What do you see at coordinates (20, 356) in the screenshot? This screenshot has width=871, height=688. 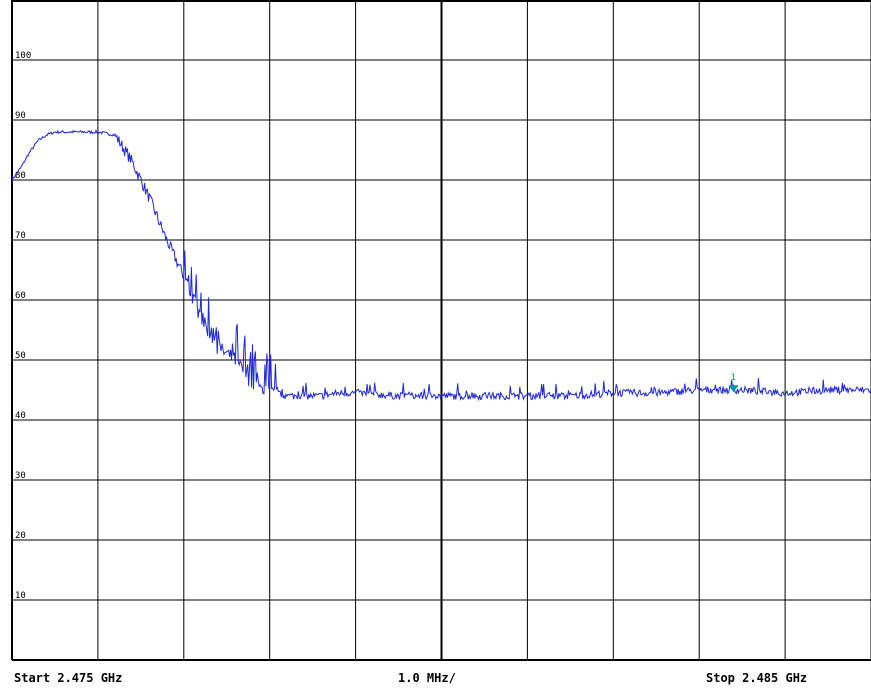 I see `y-tick-label: 50` at bounding box center [20, 356].